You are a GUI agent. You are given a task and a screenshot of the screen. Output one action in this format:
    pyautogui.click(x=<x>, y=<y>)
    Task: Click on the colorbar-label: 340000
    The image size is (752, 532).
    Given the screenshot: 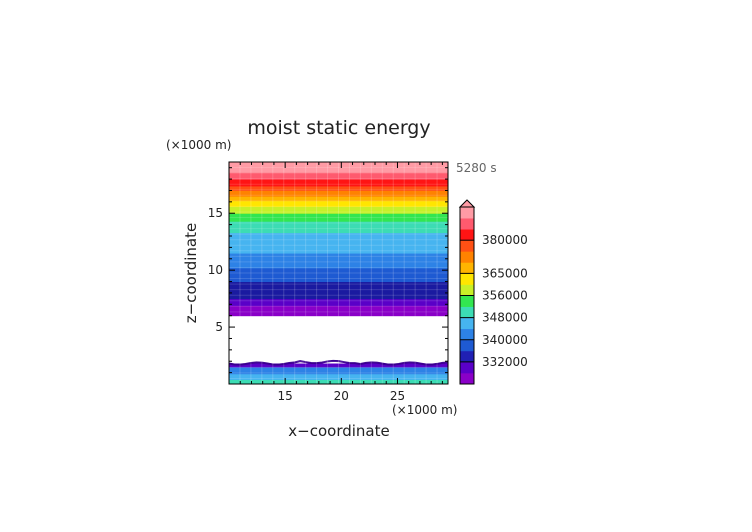 What is the action you would take?
    pyautogui.click(x=505, y=340)
    